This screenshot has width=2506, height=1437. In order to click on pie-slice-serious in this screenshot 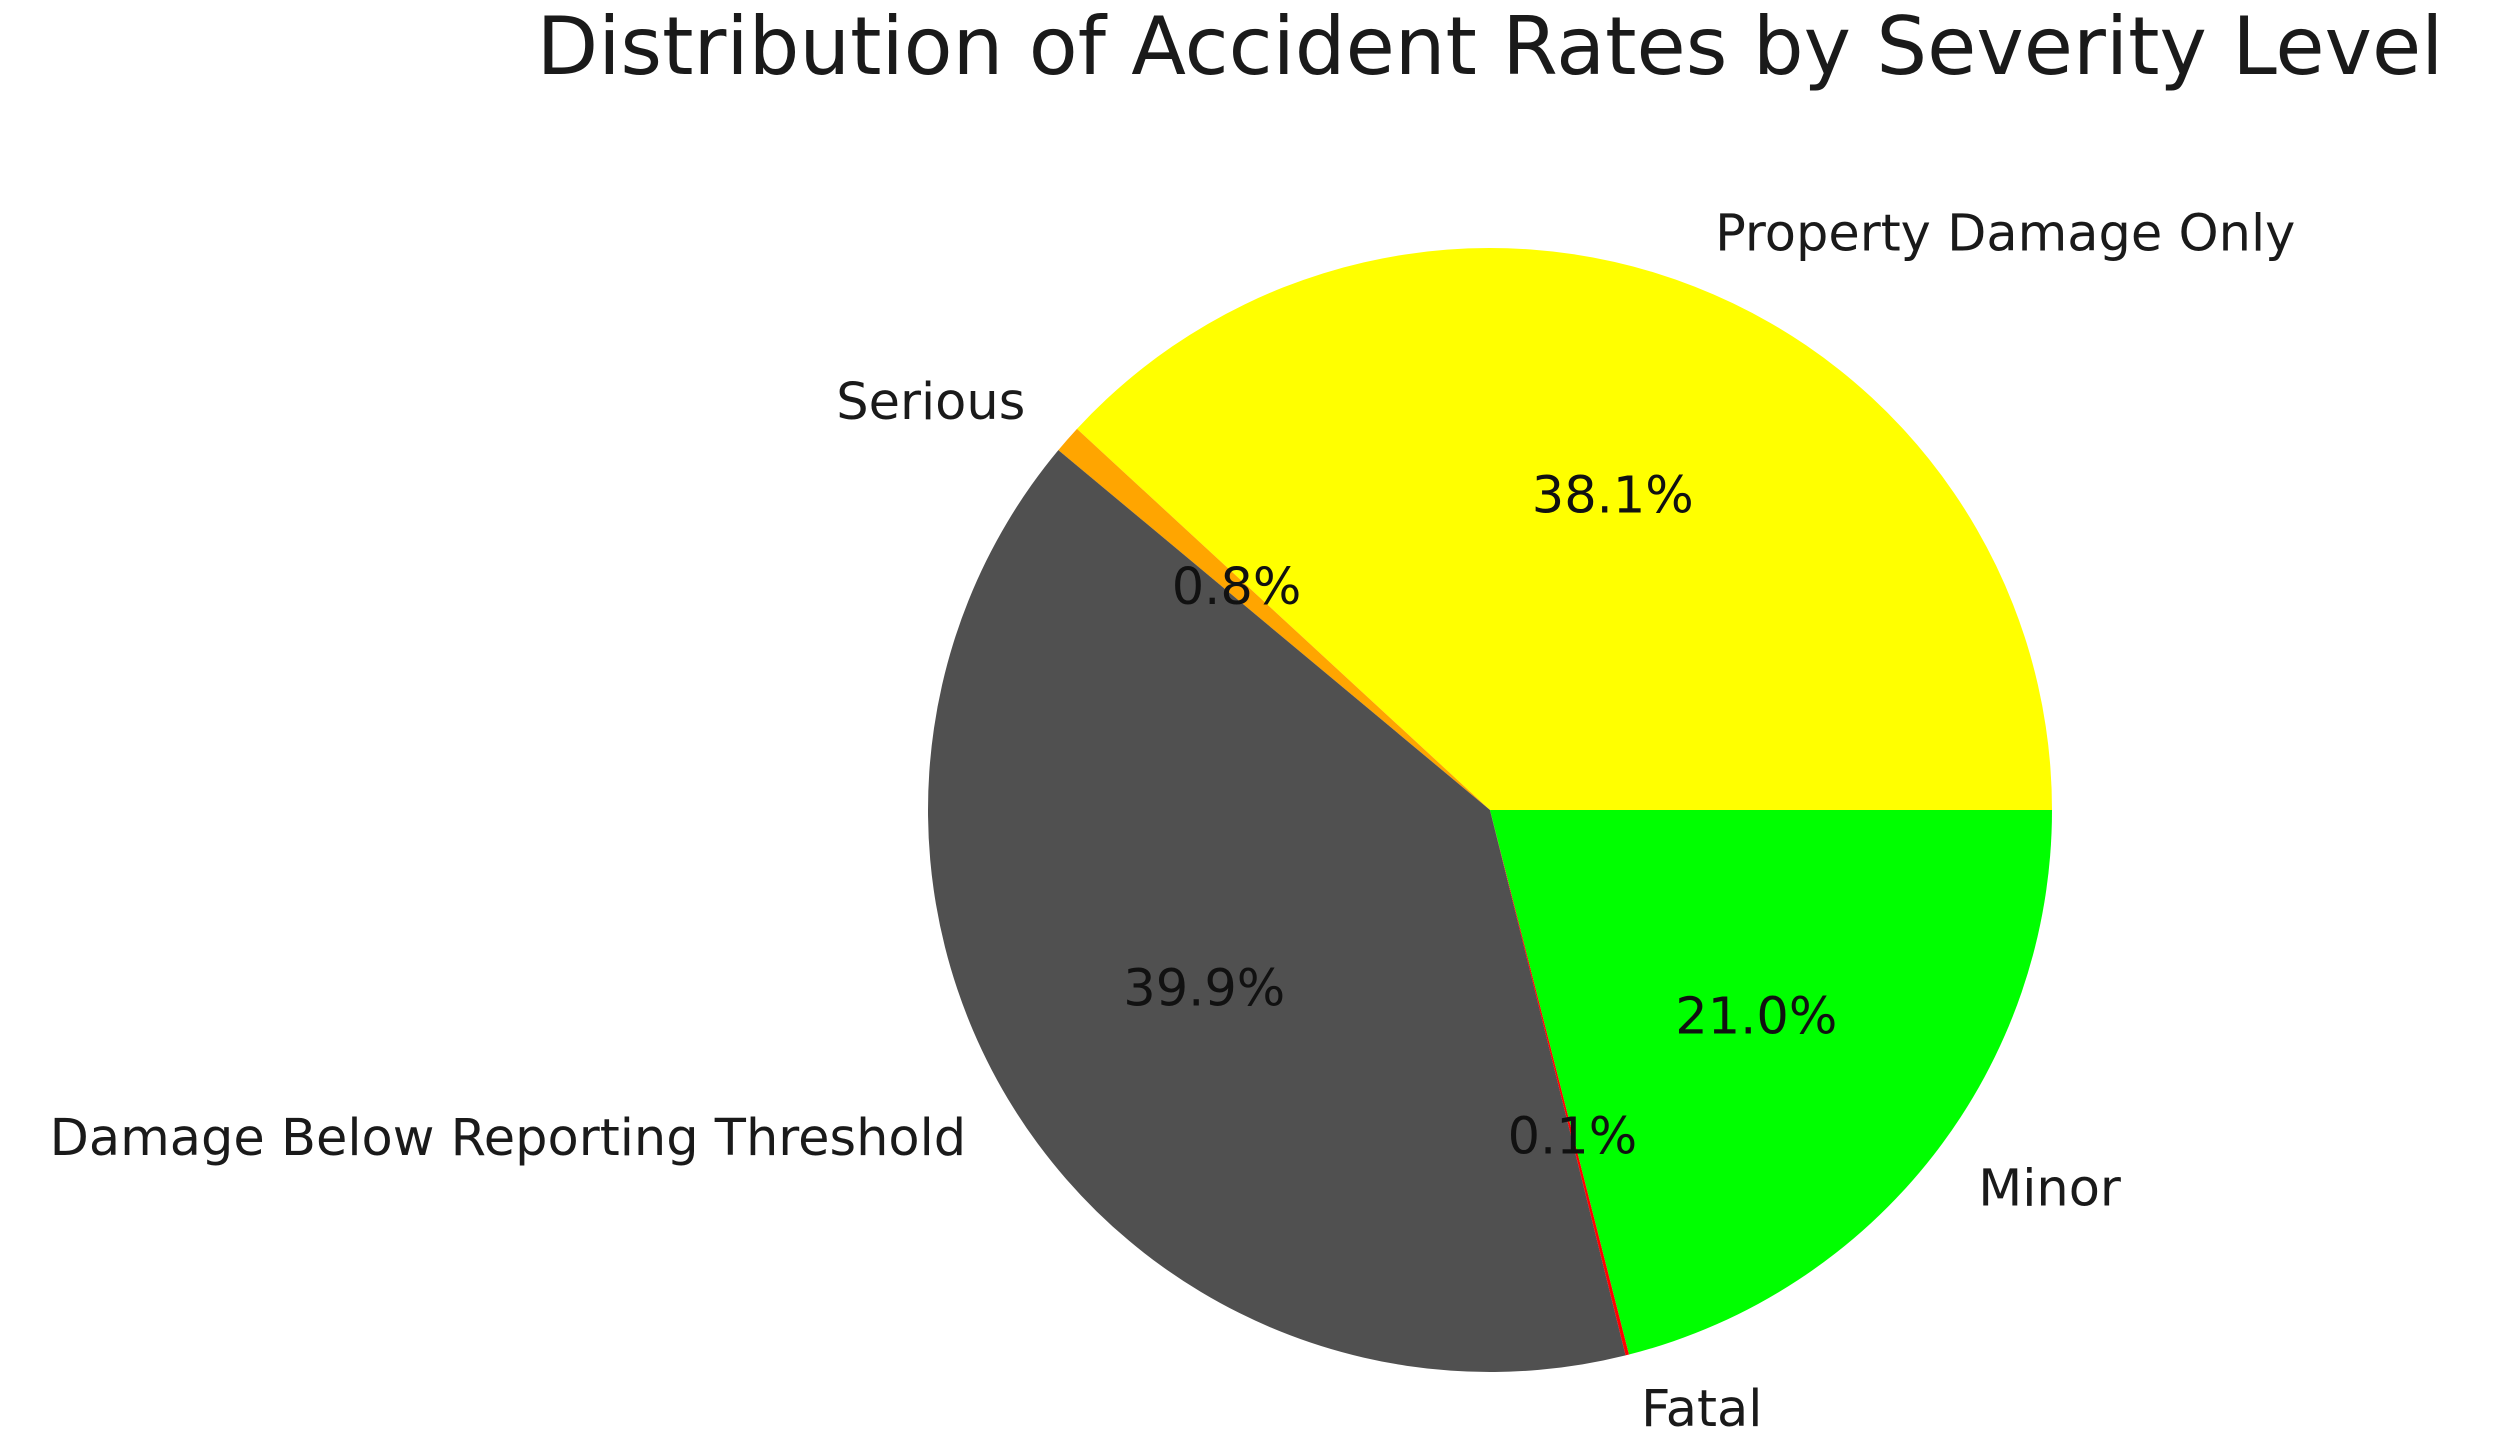, I will do `click(1274, 619)`.